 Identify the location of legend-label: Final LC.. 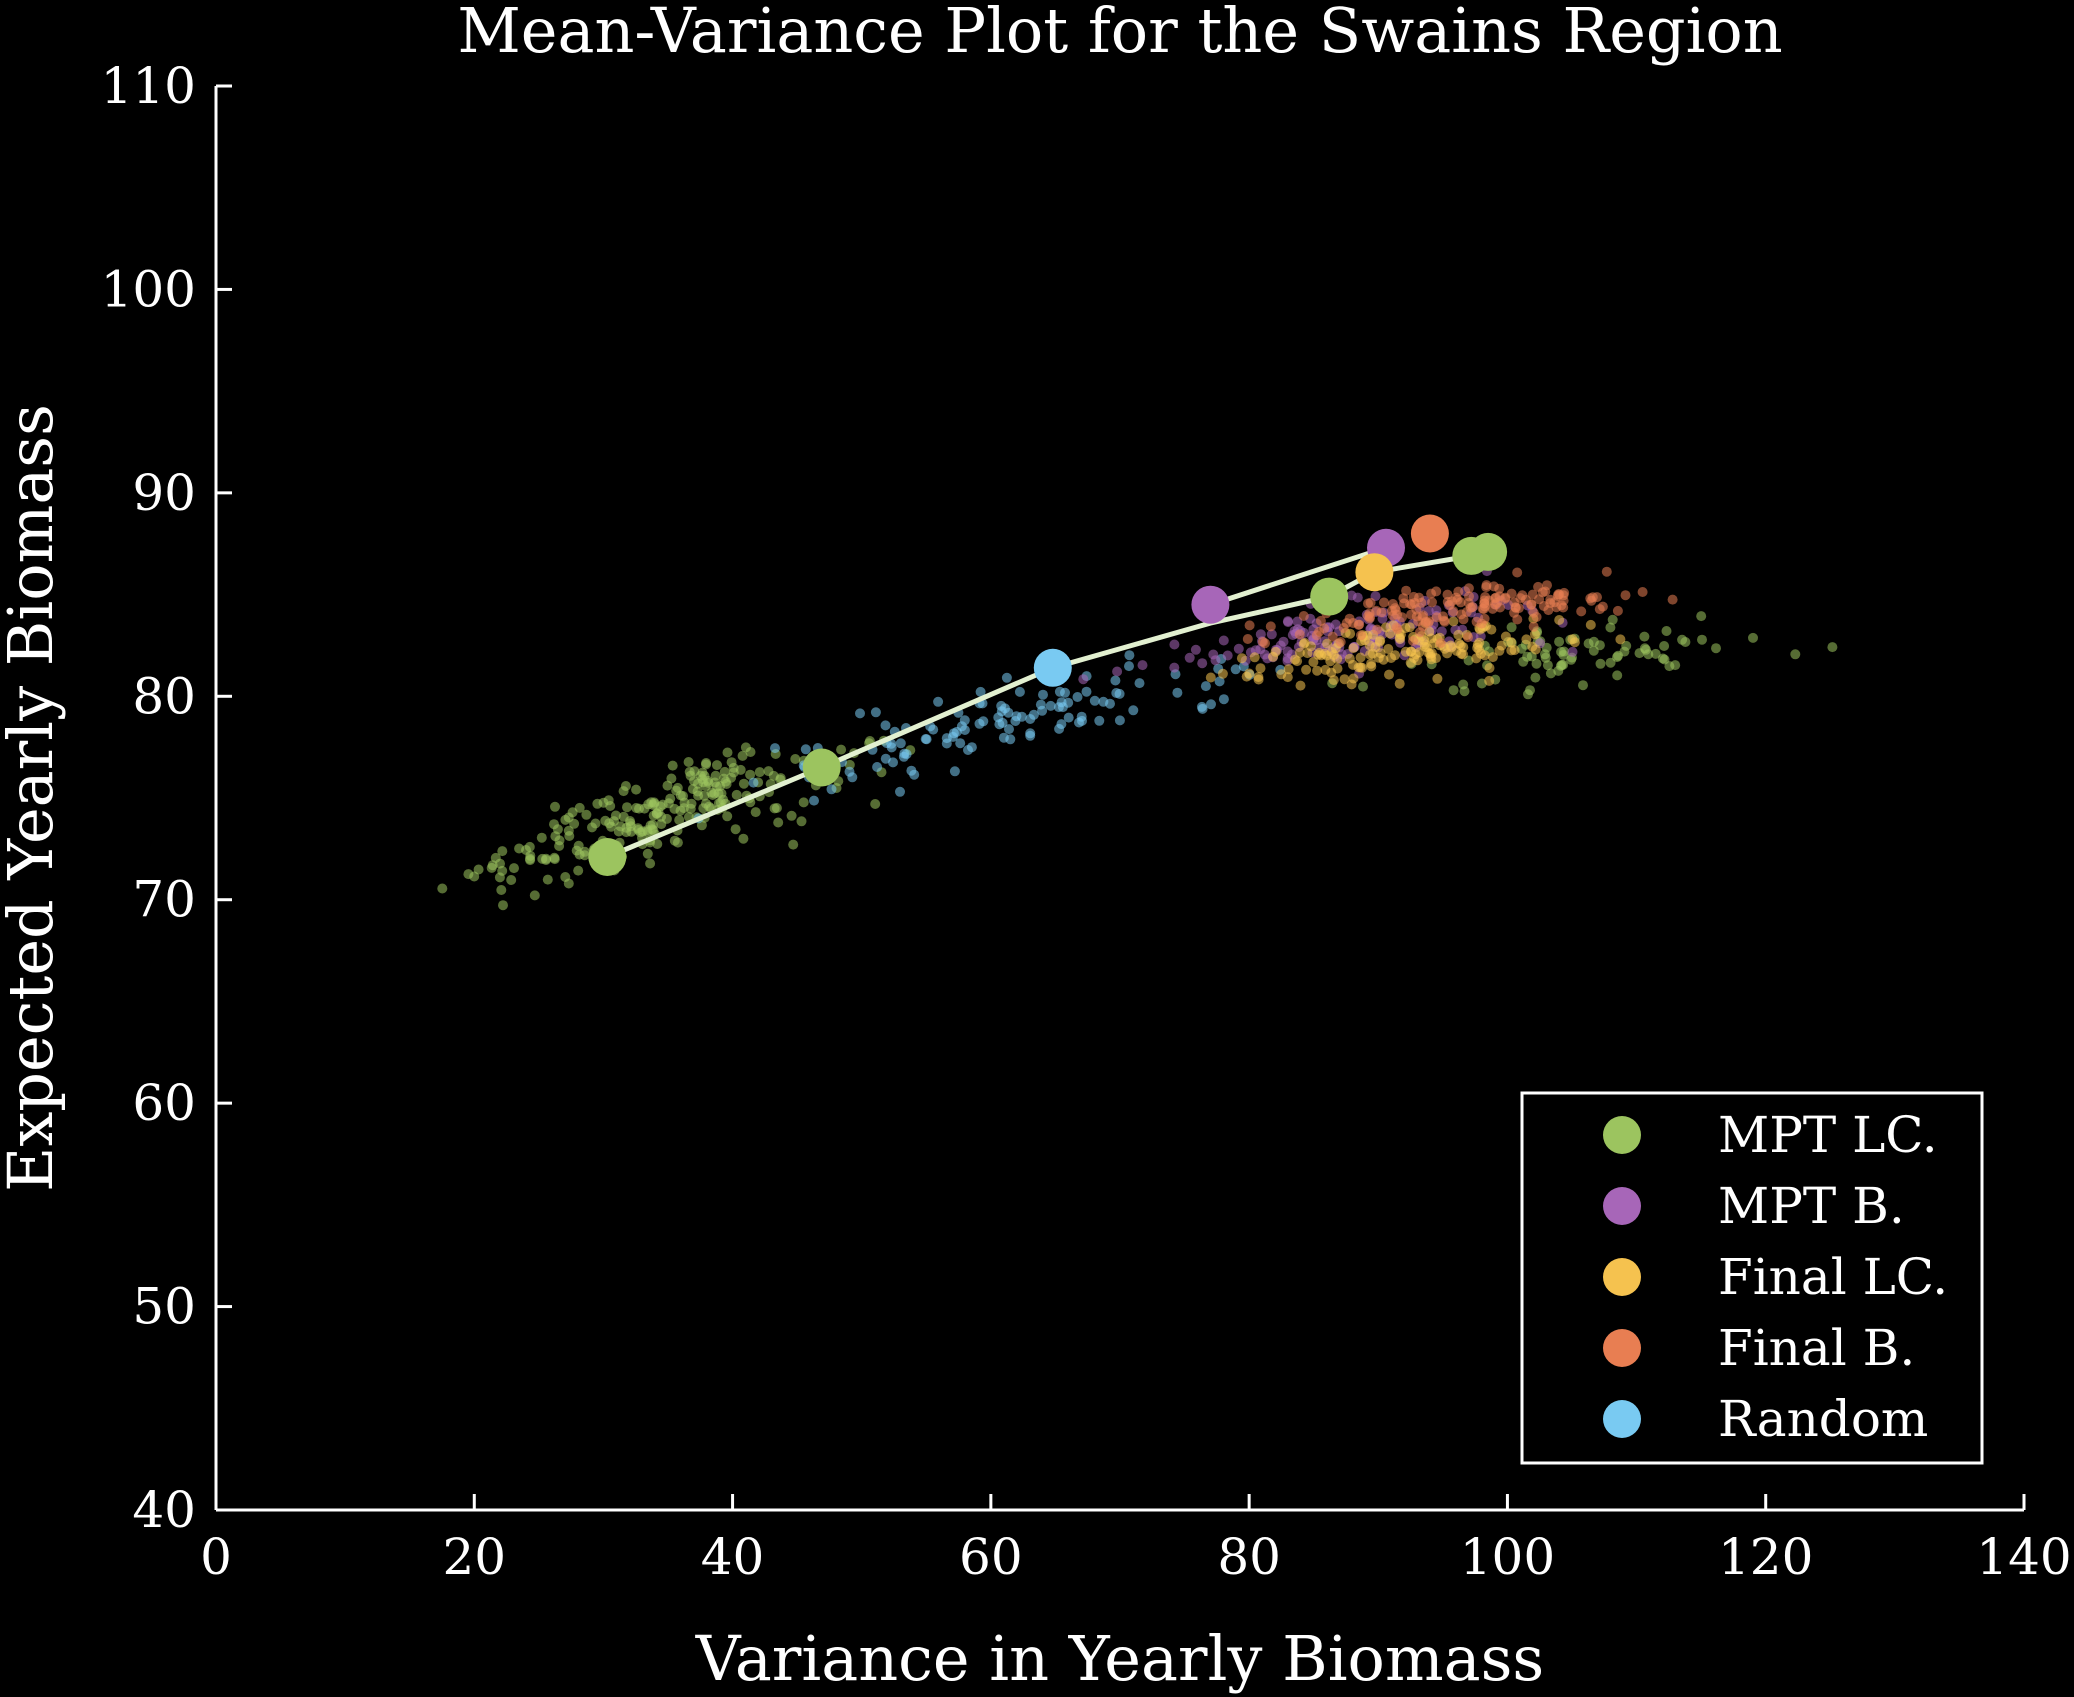
(1833, 1277).